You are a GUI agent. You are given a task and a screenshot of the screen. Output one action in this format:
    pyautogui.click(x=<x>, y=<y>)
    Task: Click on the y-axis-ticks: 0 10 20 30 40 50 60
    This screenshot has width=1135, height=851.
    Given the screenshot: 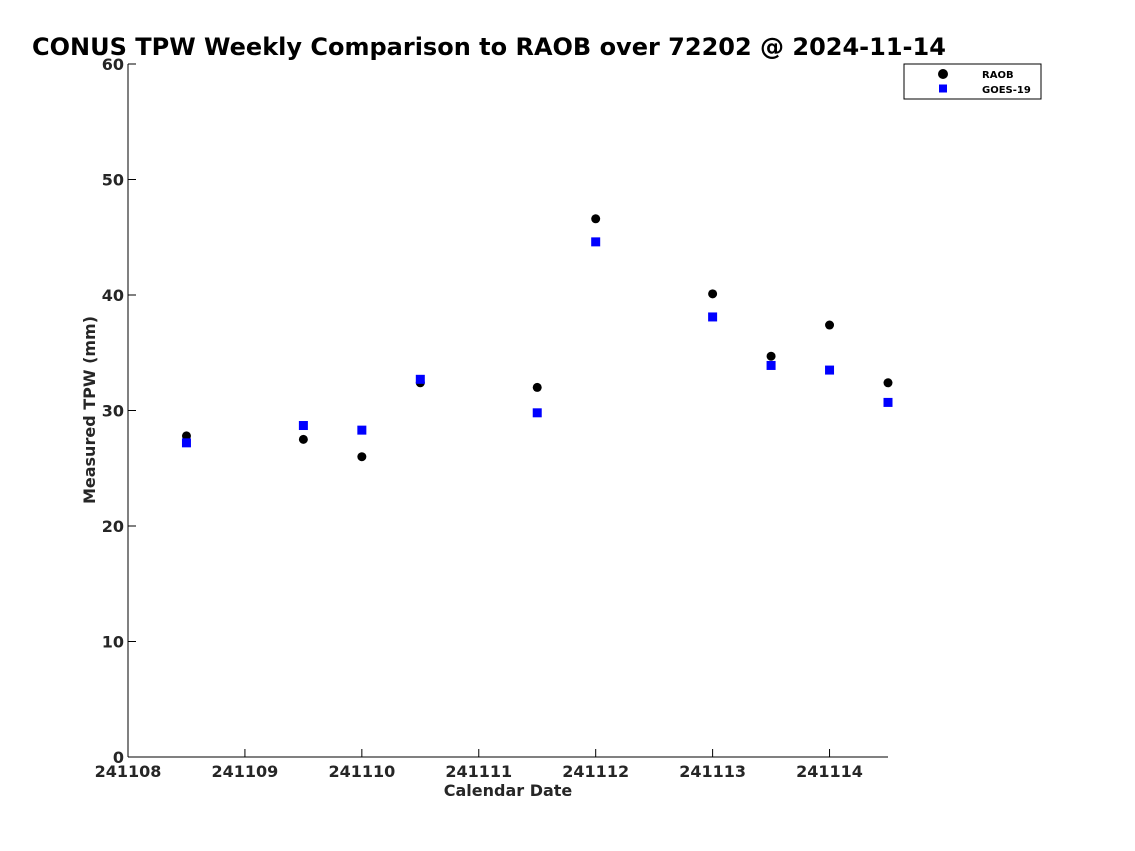 What is the action you would take?
    pyautogui.click(x=119, y=411)
    